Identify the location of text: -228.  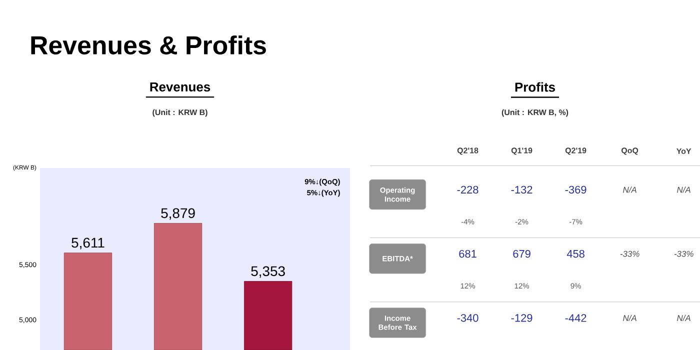
(467, 190).